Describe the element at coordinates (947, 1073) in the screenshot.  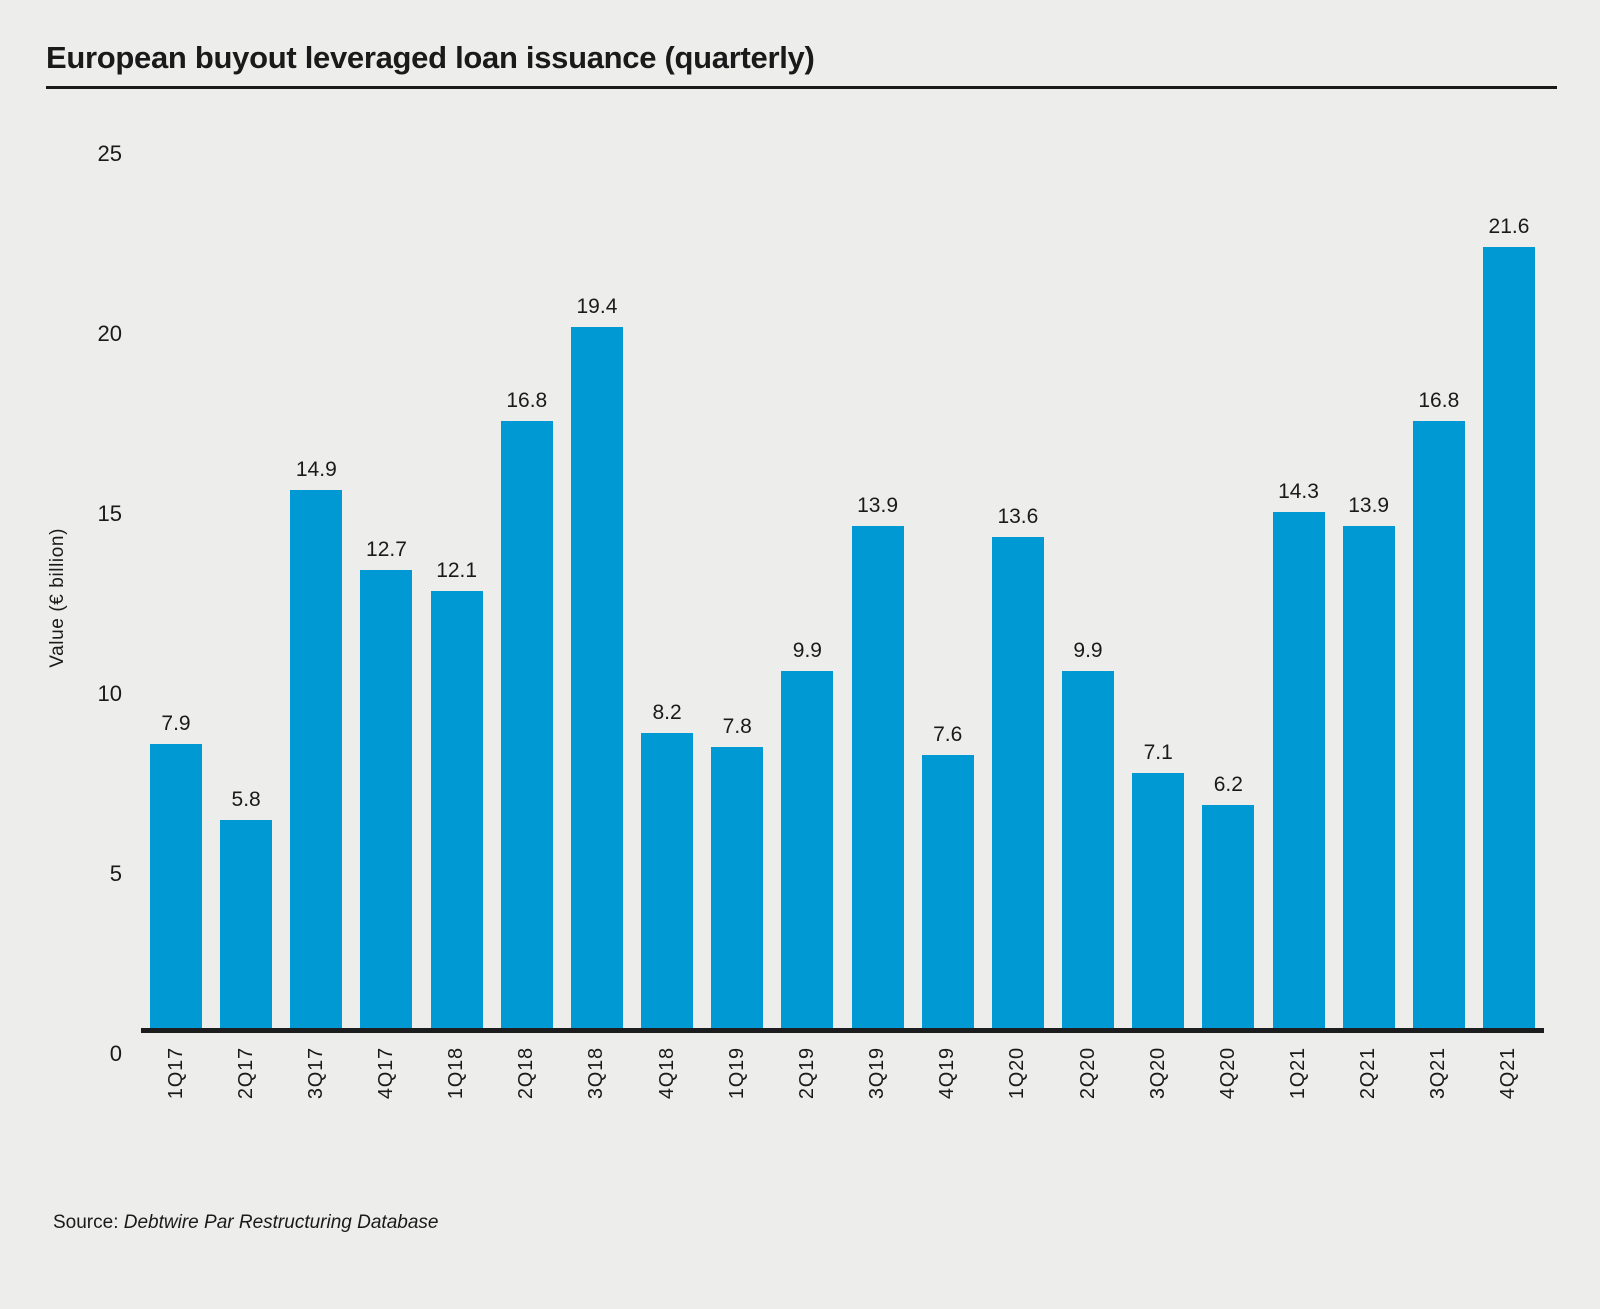
I see `x-axis-label: 4Q19` at that location.